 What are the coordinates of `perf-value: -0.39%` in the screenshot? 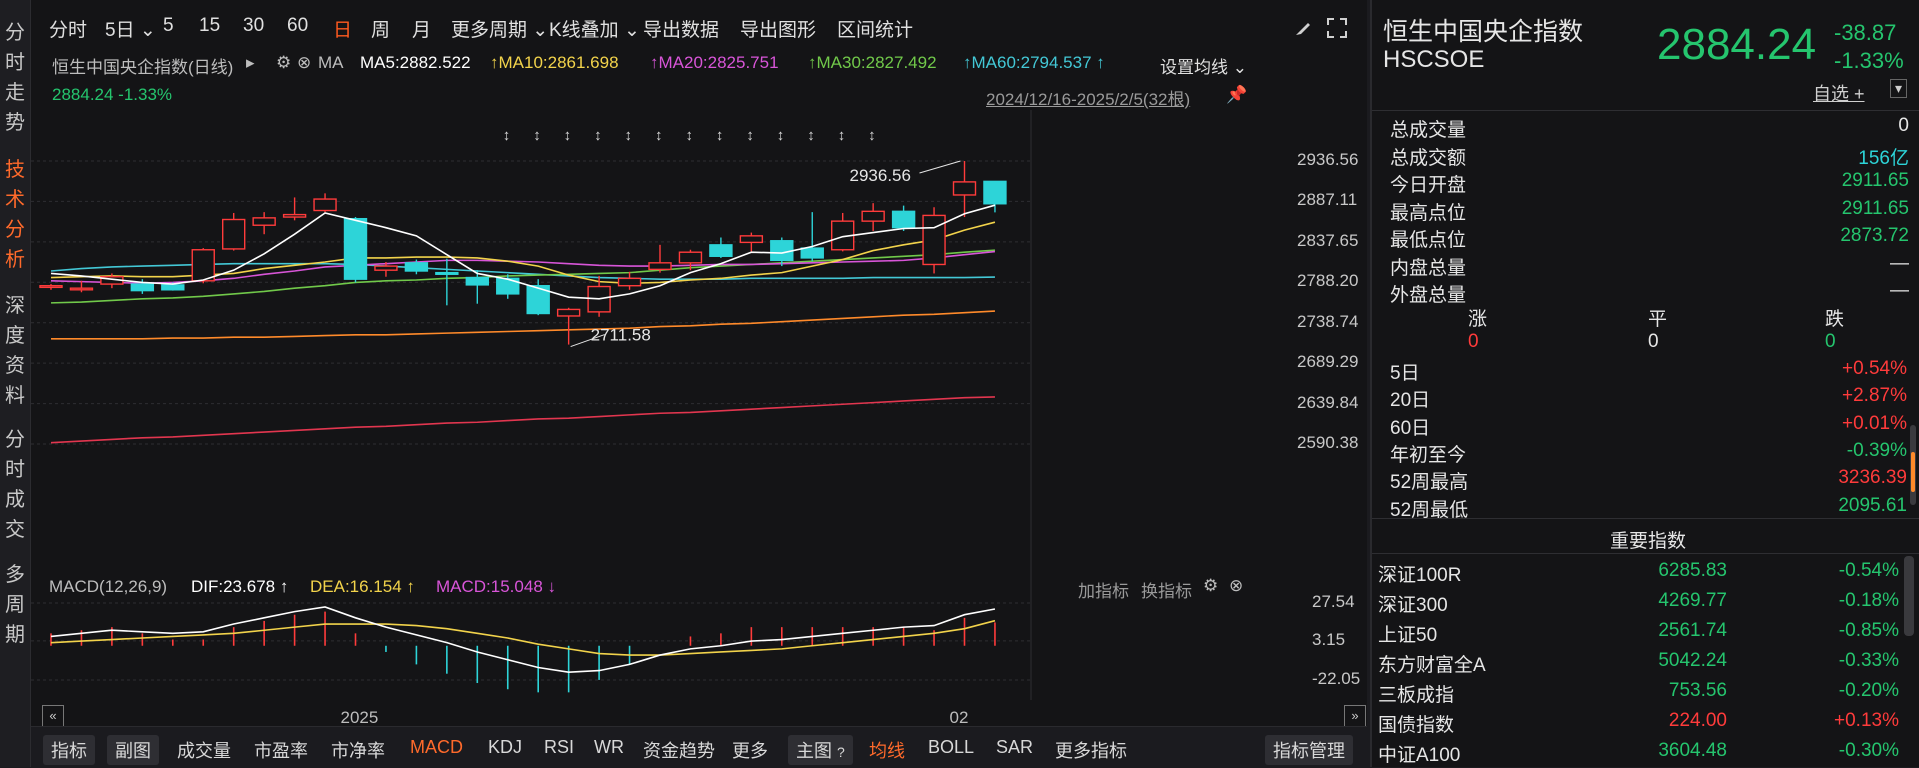 It's located at (1876, 450).